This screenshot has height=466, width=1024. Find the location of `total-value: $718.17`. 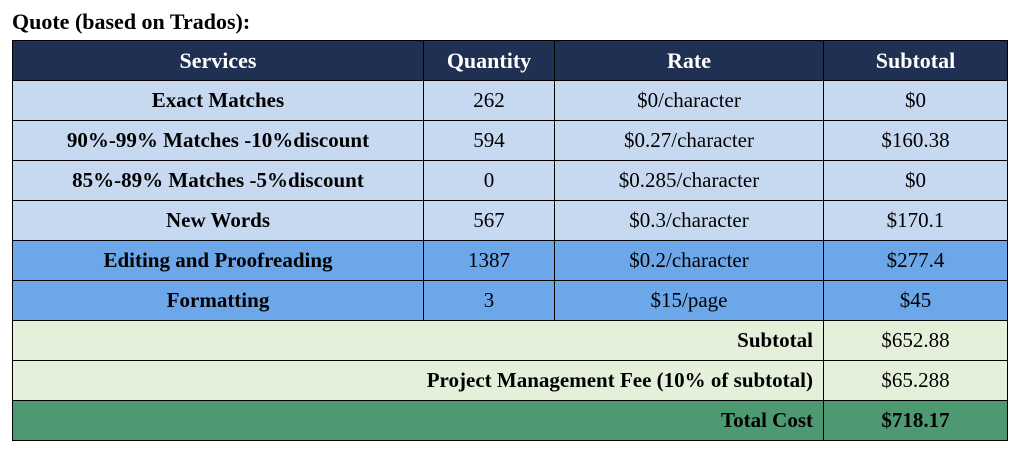

total-value: $718.17 is located at coordinates (915, 420).